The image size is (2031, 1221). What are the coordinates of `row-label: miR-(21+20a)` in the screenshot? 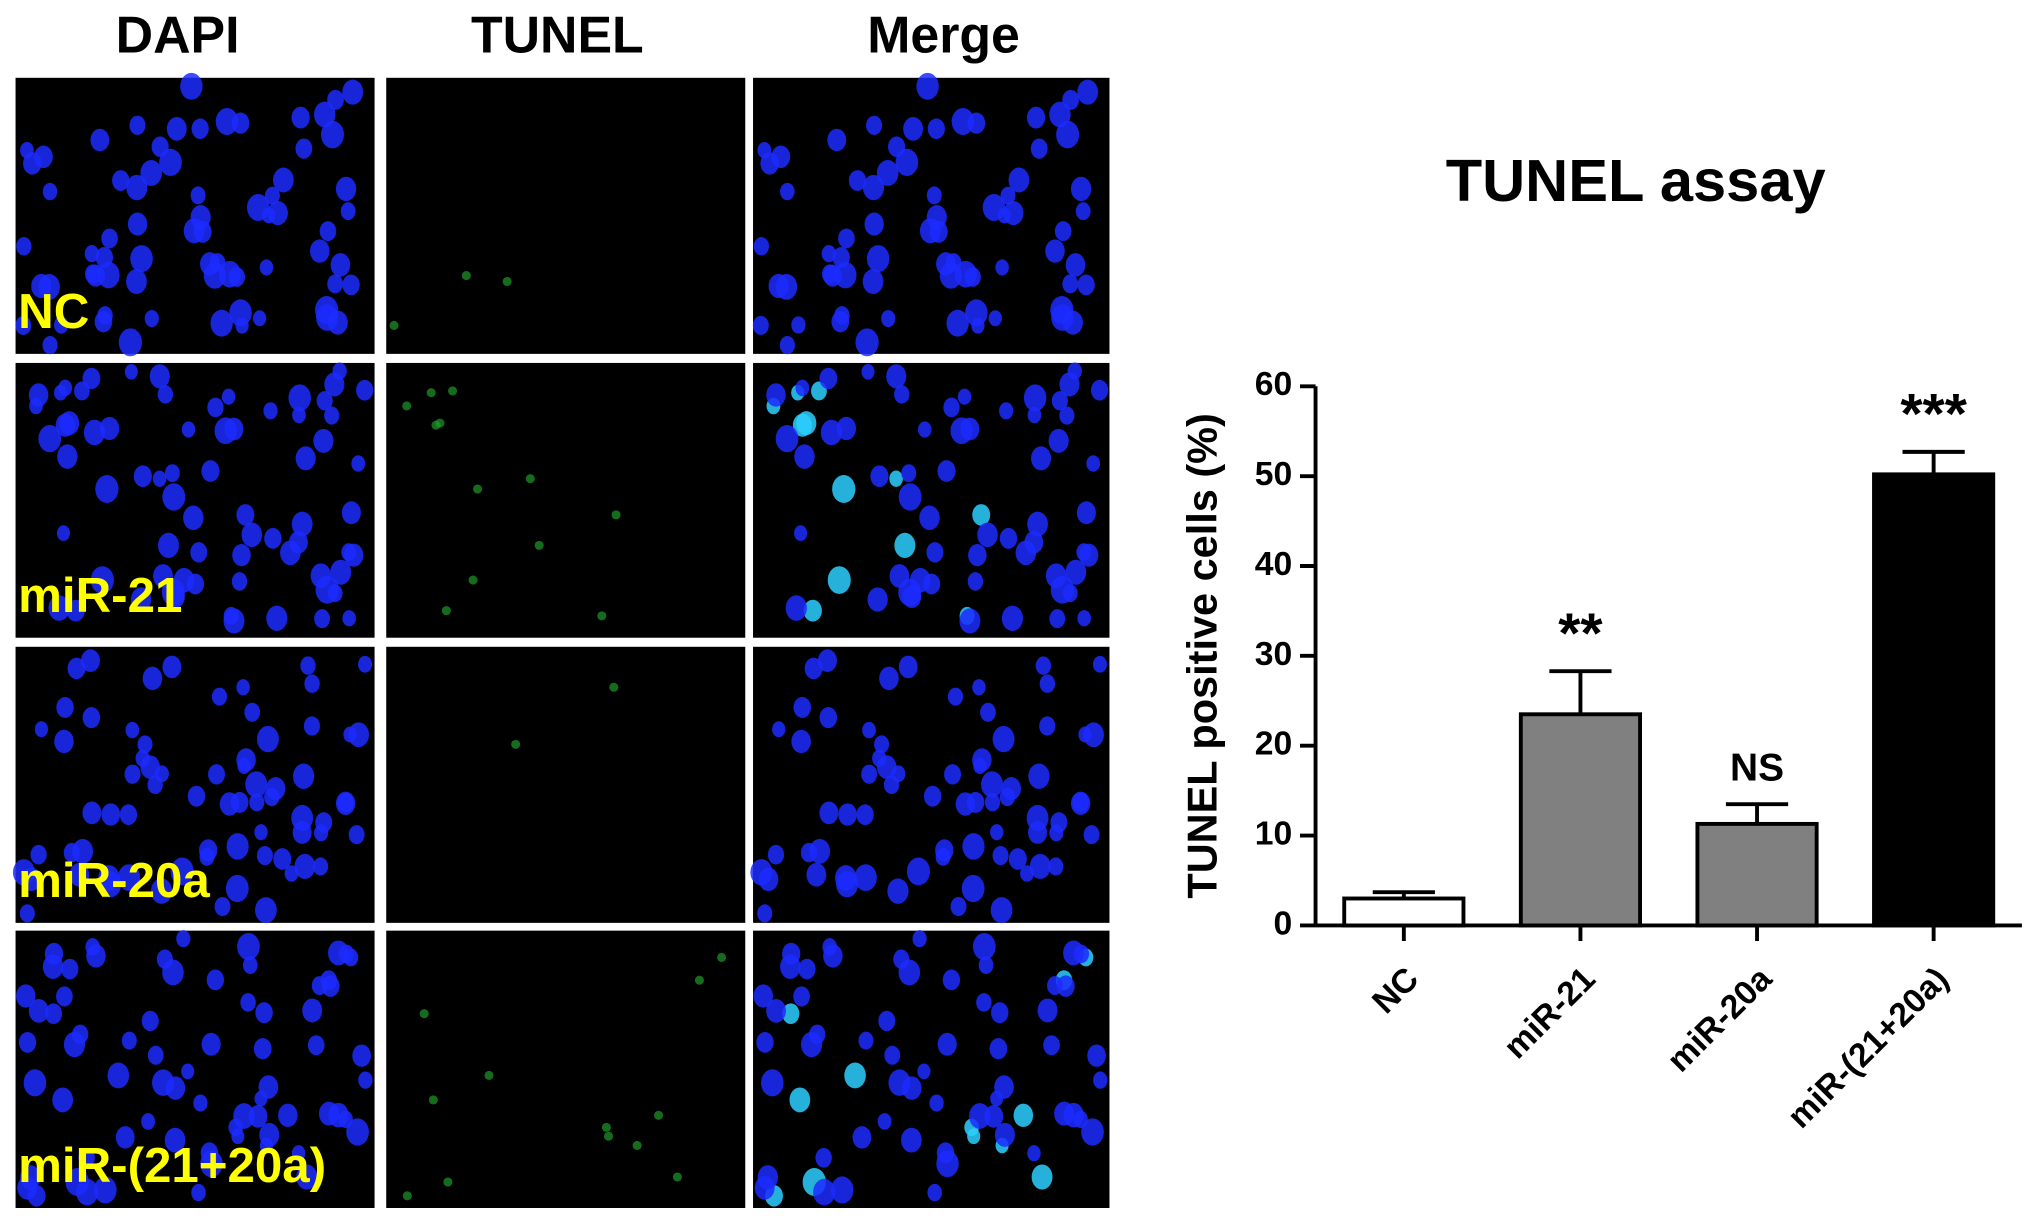 It's located at (172, 1165).